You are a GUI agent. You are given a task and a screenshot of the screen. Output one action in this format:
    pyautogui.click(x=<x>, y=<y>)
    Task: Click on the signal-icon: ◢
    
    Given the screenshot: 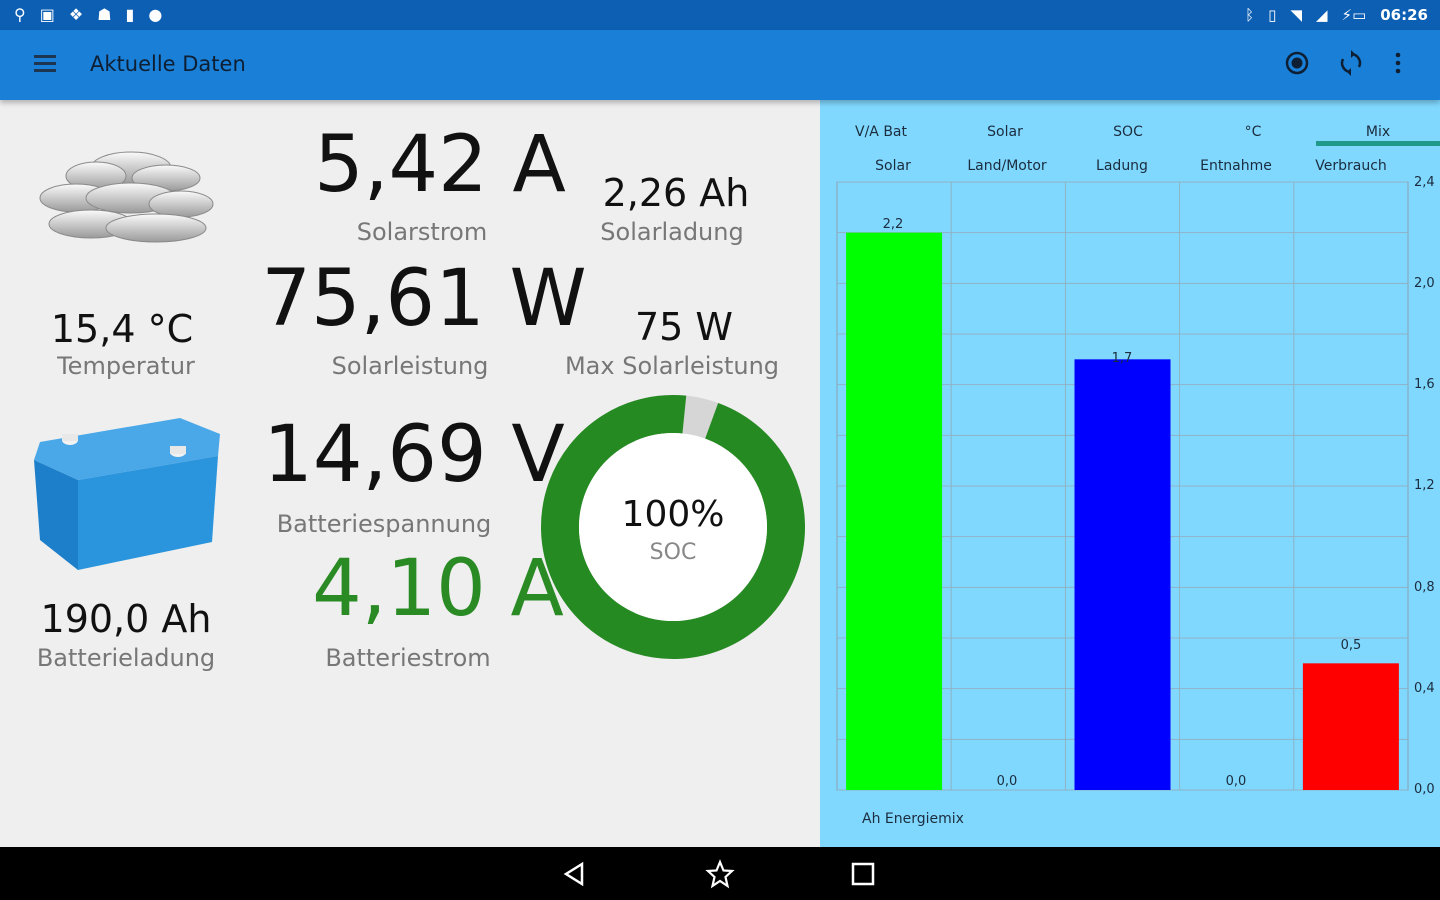 What is the action you would take?
    pyautogui.click(x=1321, y=15)
    